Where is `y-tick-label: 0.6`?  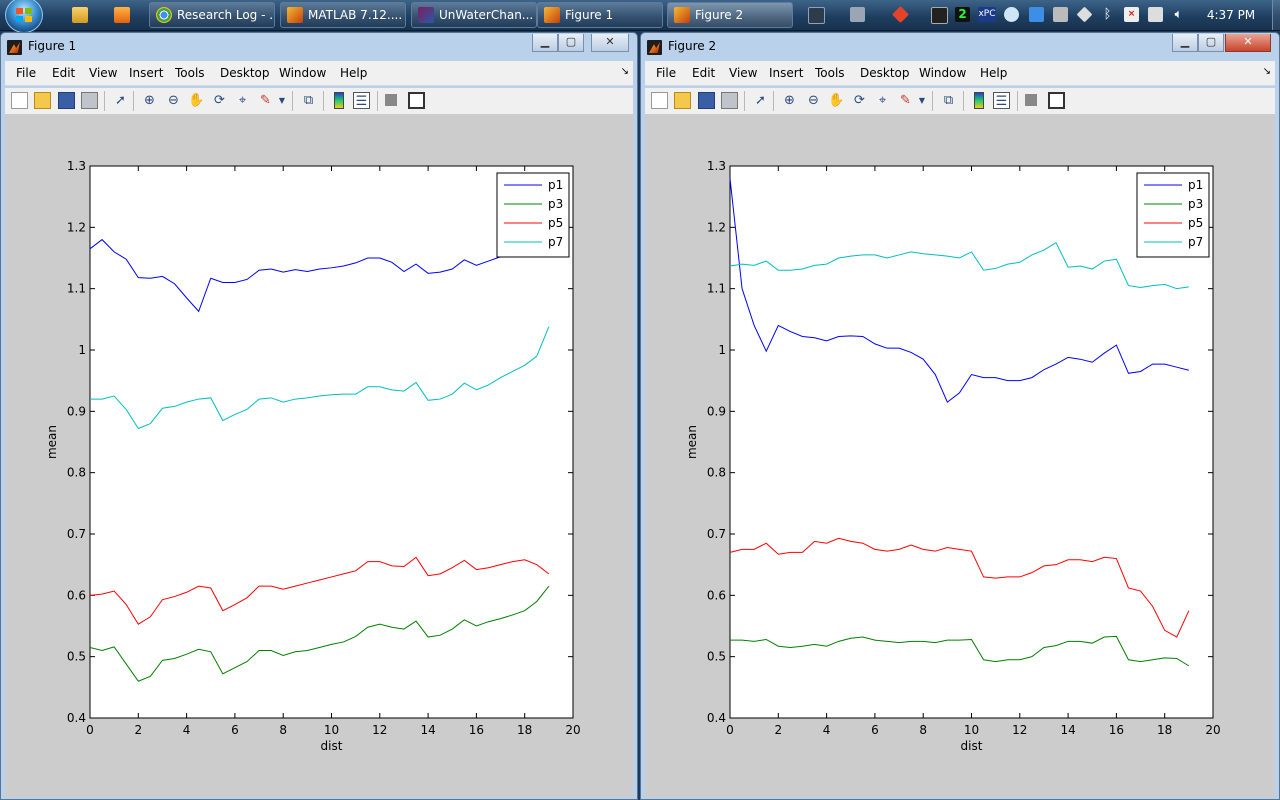
y-tick-label: 0.6 is located at coordinates (76, 595).